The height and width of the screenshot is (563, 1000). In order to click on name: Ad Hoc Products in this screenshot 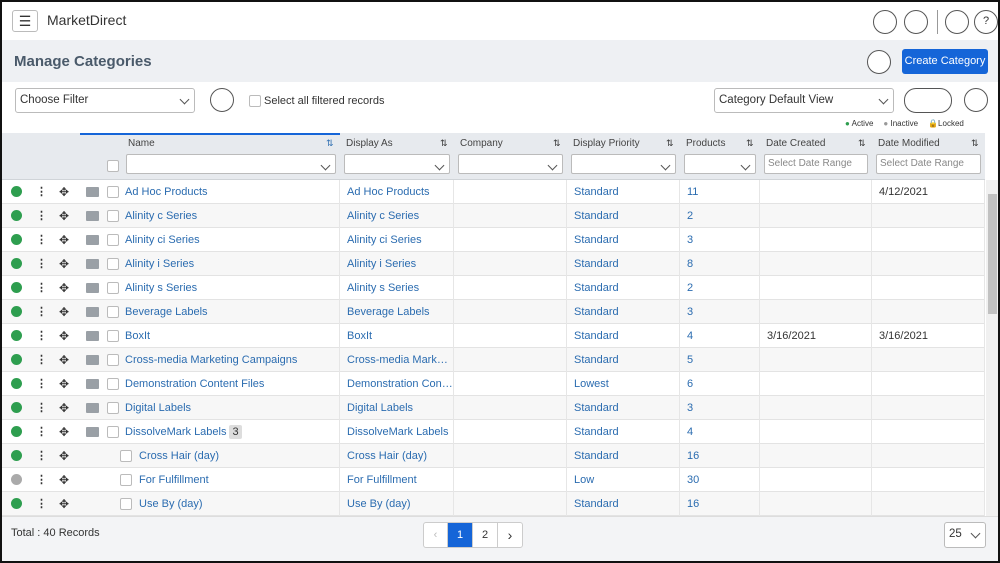, I will do `click(166, 192)`.